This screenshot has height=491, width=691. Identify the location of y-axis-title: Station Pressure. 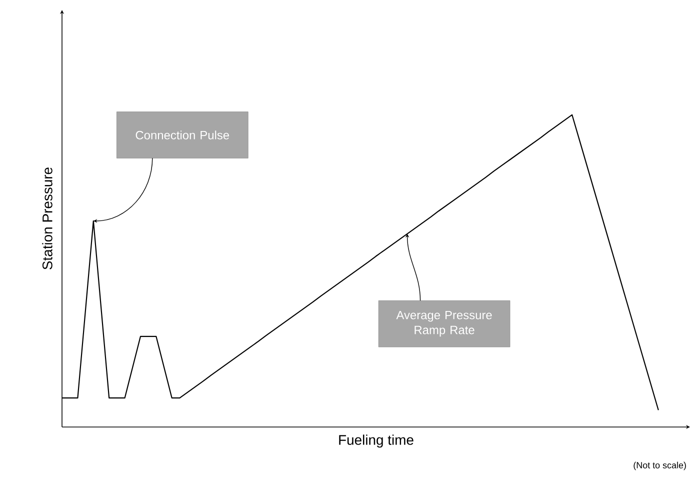
(47, 219).